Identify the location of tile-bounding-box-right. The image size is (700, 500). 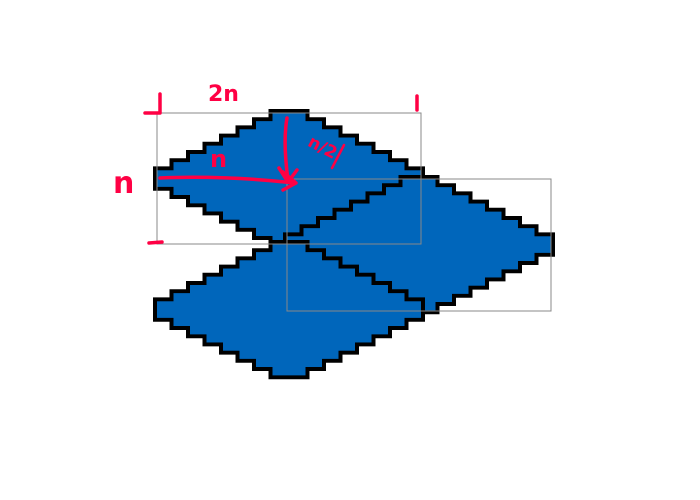
(419, 245).